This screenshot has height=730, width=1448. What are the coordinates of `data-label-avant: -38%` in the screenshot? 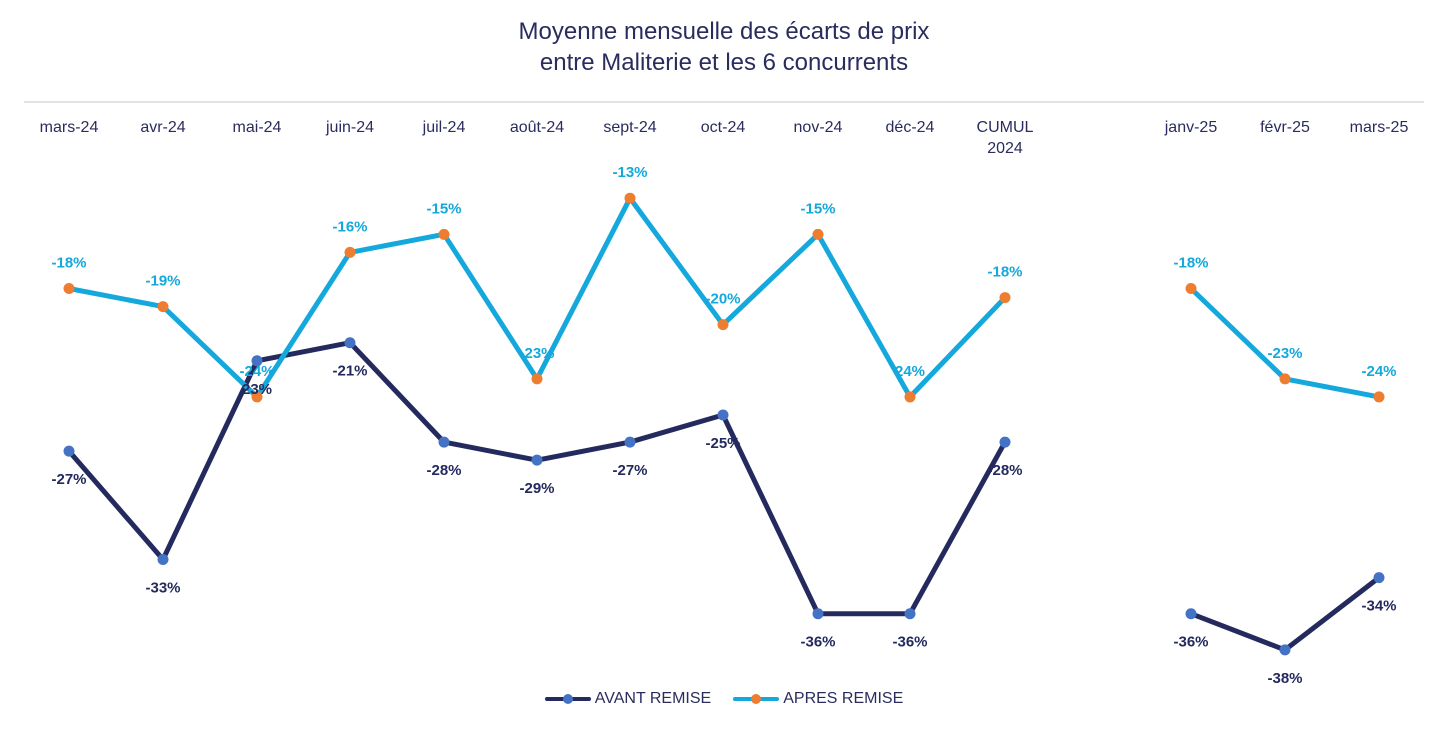 It's located at (1284, 678).